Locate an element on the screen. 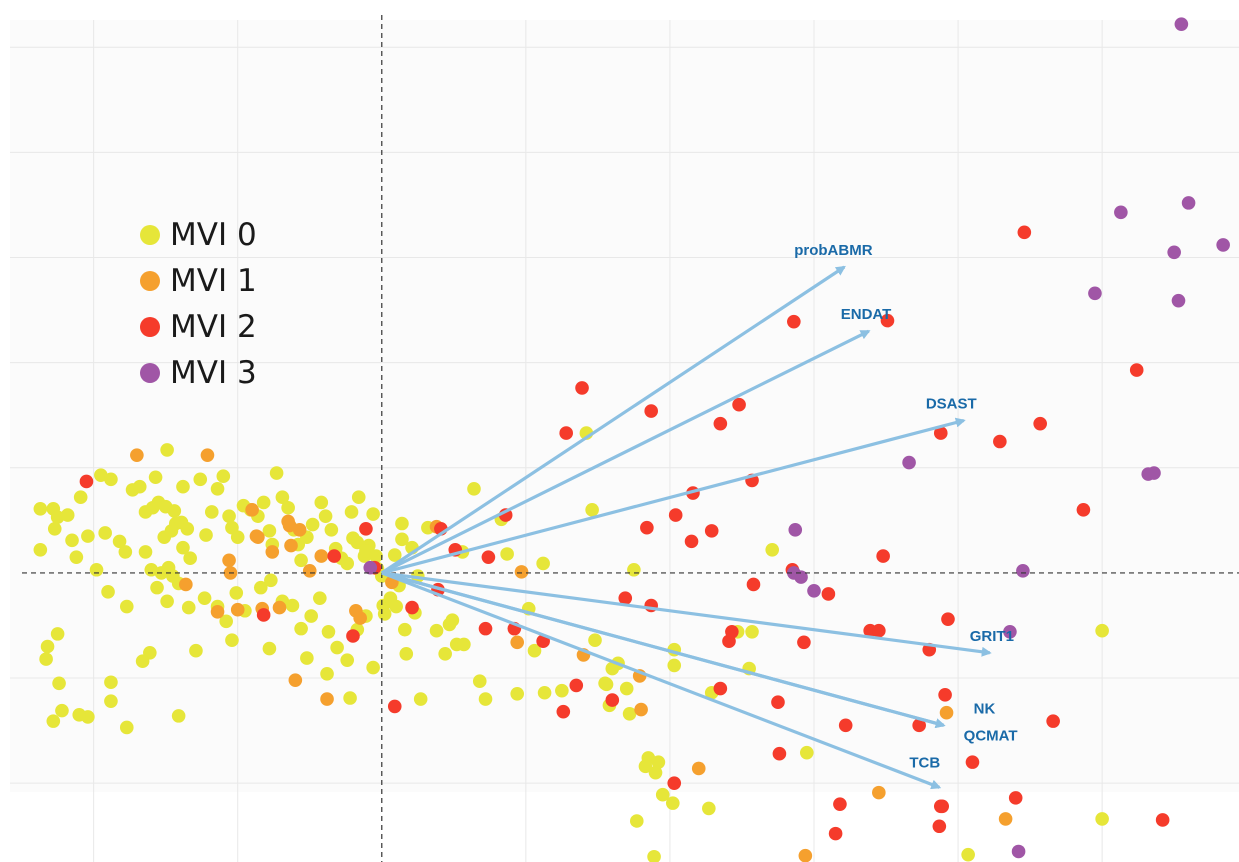 Image resolution: width=1239 pixels, height=862 pixels. legend-item: MVI 2 is located at coordinates (215, 327).